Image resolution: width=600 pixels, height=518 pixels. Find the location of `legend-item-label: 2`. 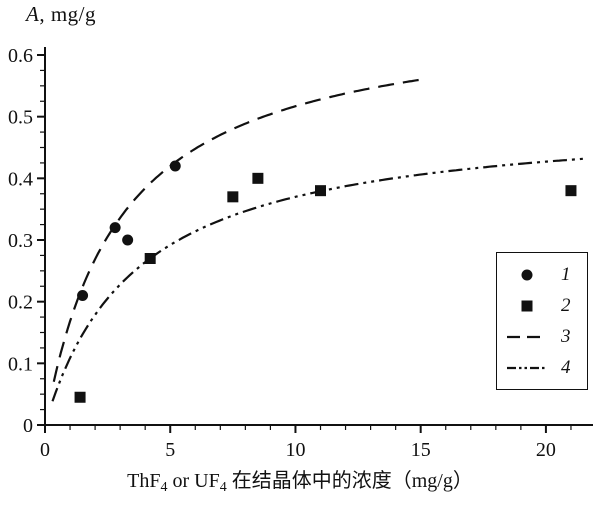

legend-item-label: 2 is located at coordinates (566, 305).